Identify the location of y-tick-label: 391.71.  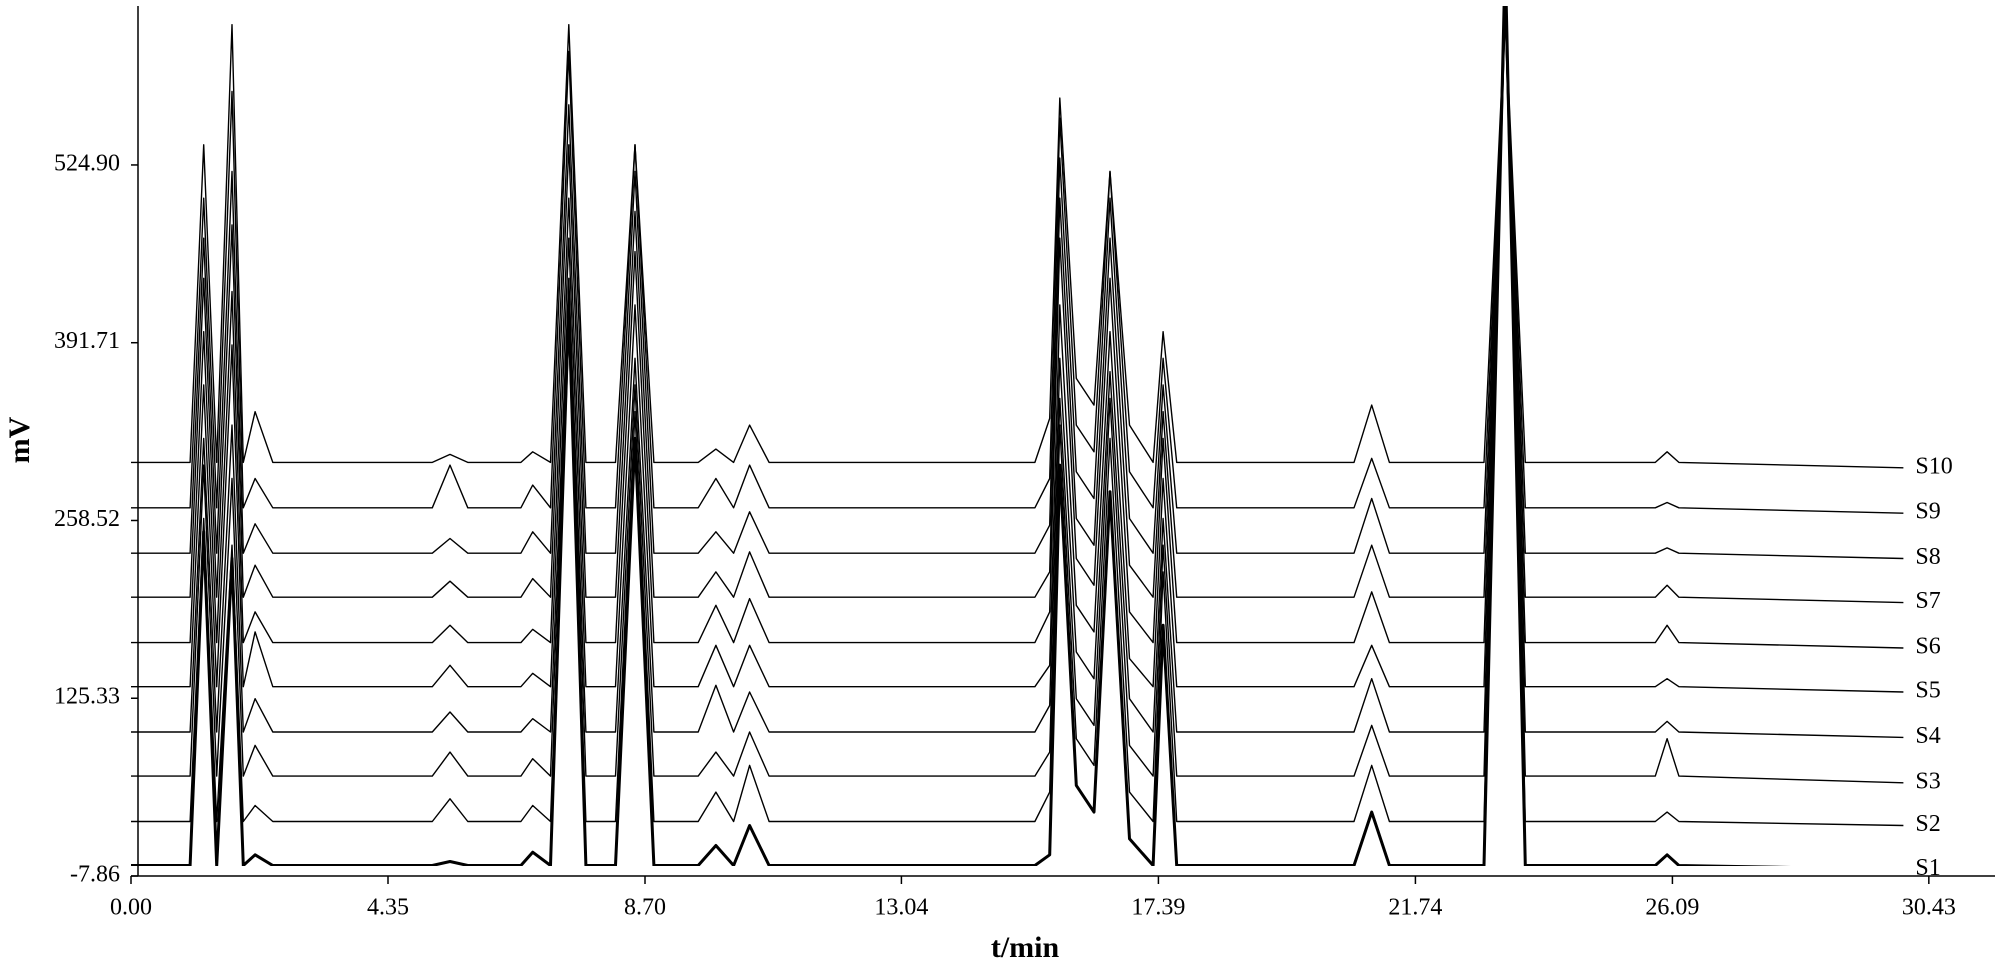
(87, 341).